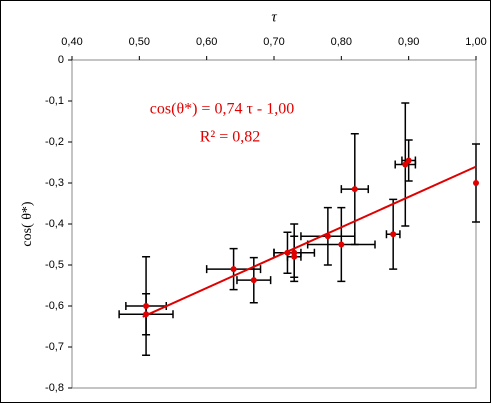 This screenshot has height=403, width=491. I want to click on y-tick-label: -0,3, so click(54, 183).